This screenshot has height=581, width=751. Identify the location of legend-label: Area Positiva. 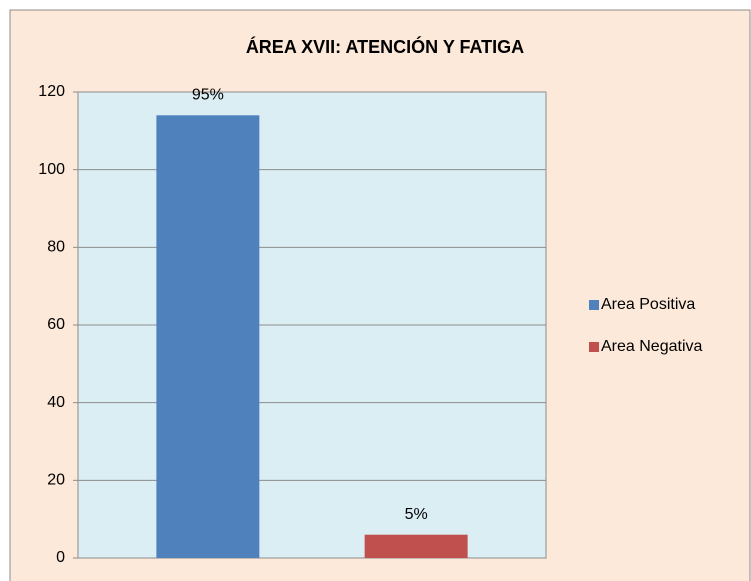
(648, 304).